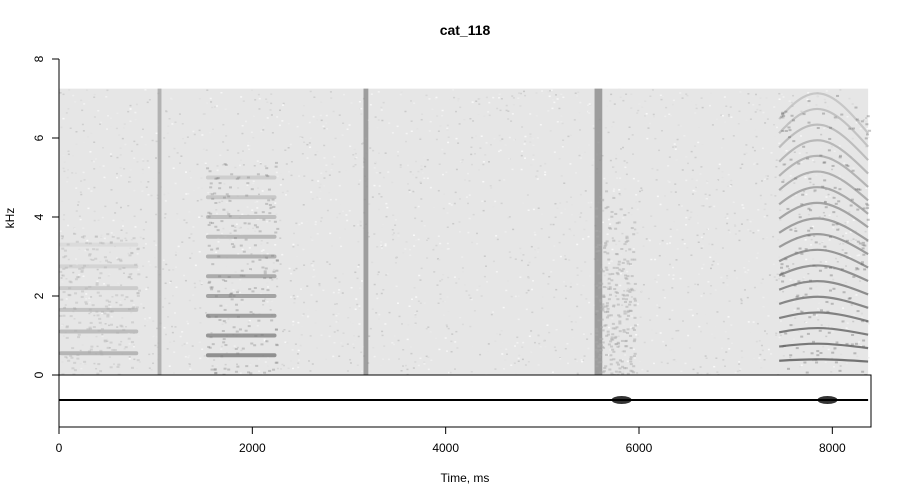 The image size is (900, 500). I want to click on x-tick-label: 0, so click(59, 448).